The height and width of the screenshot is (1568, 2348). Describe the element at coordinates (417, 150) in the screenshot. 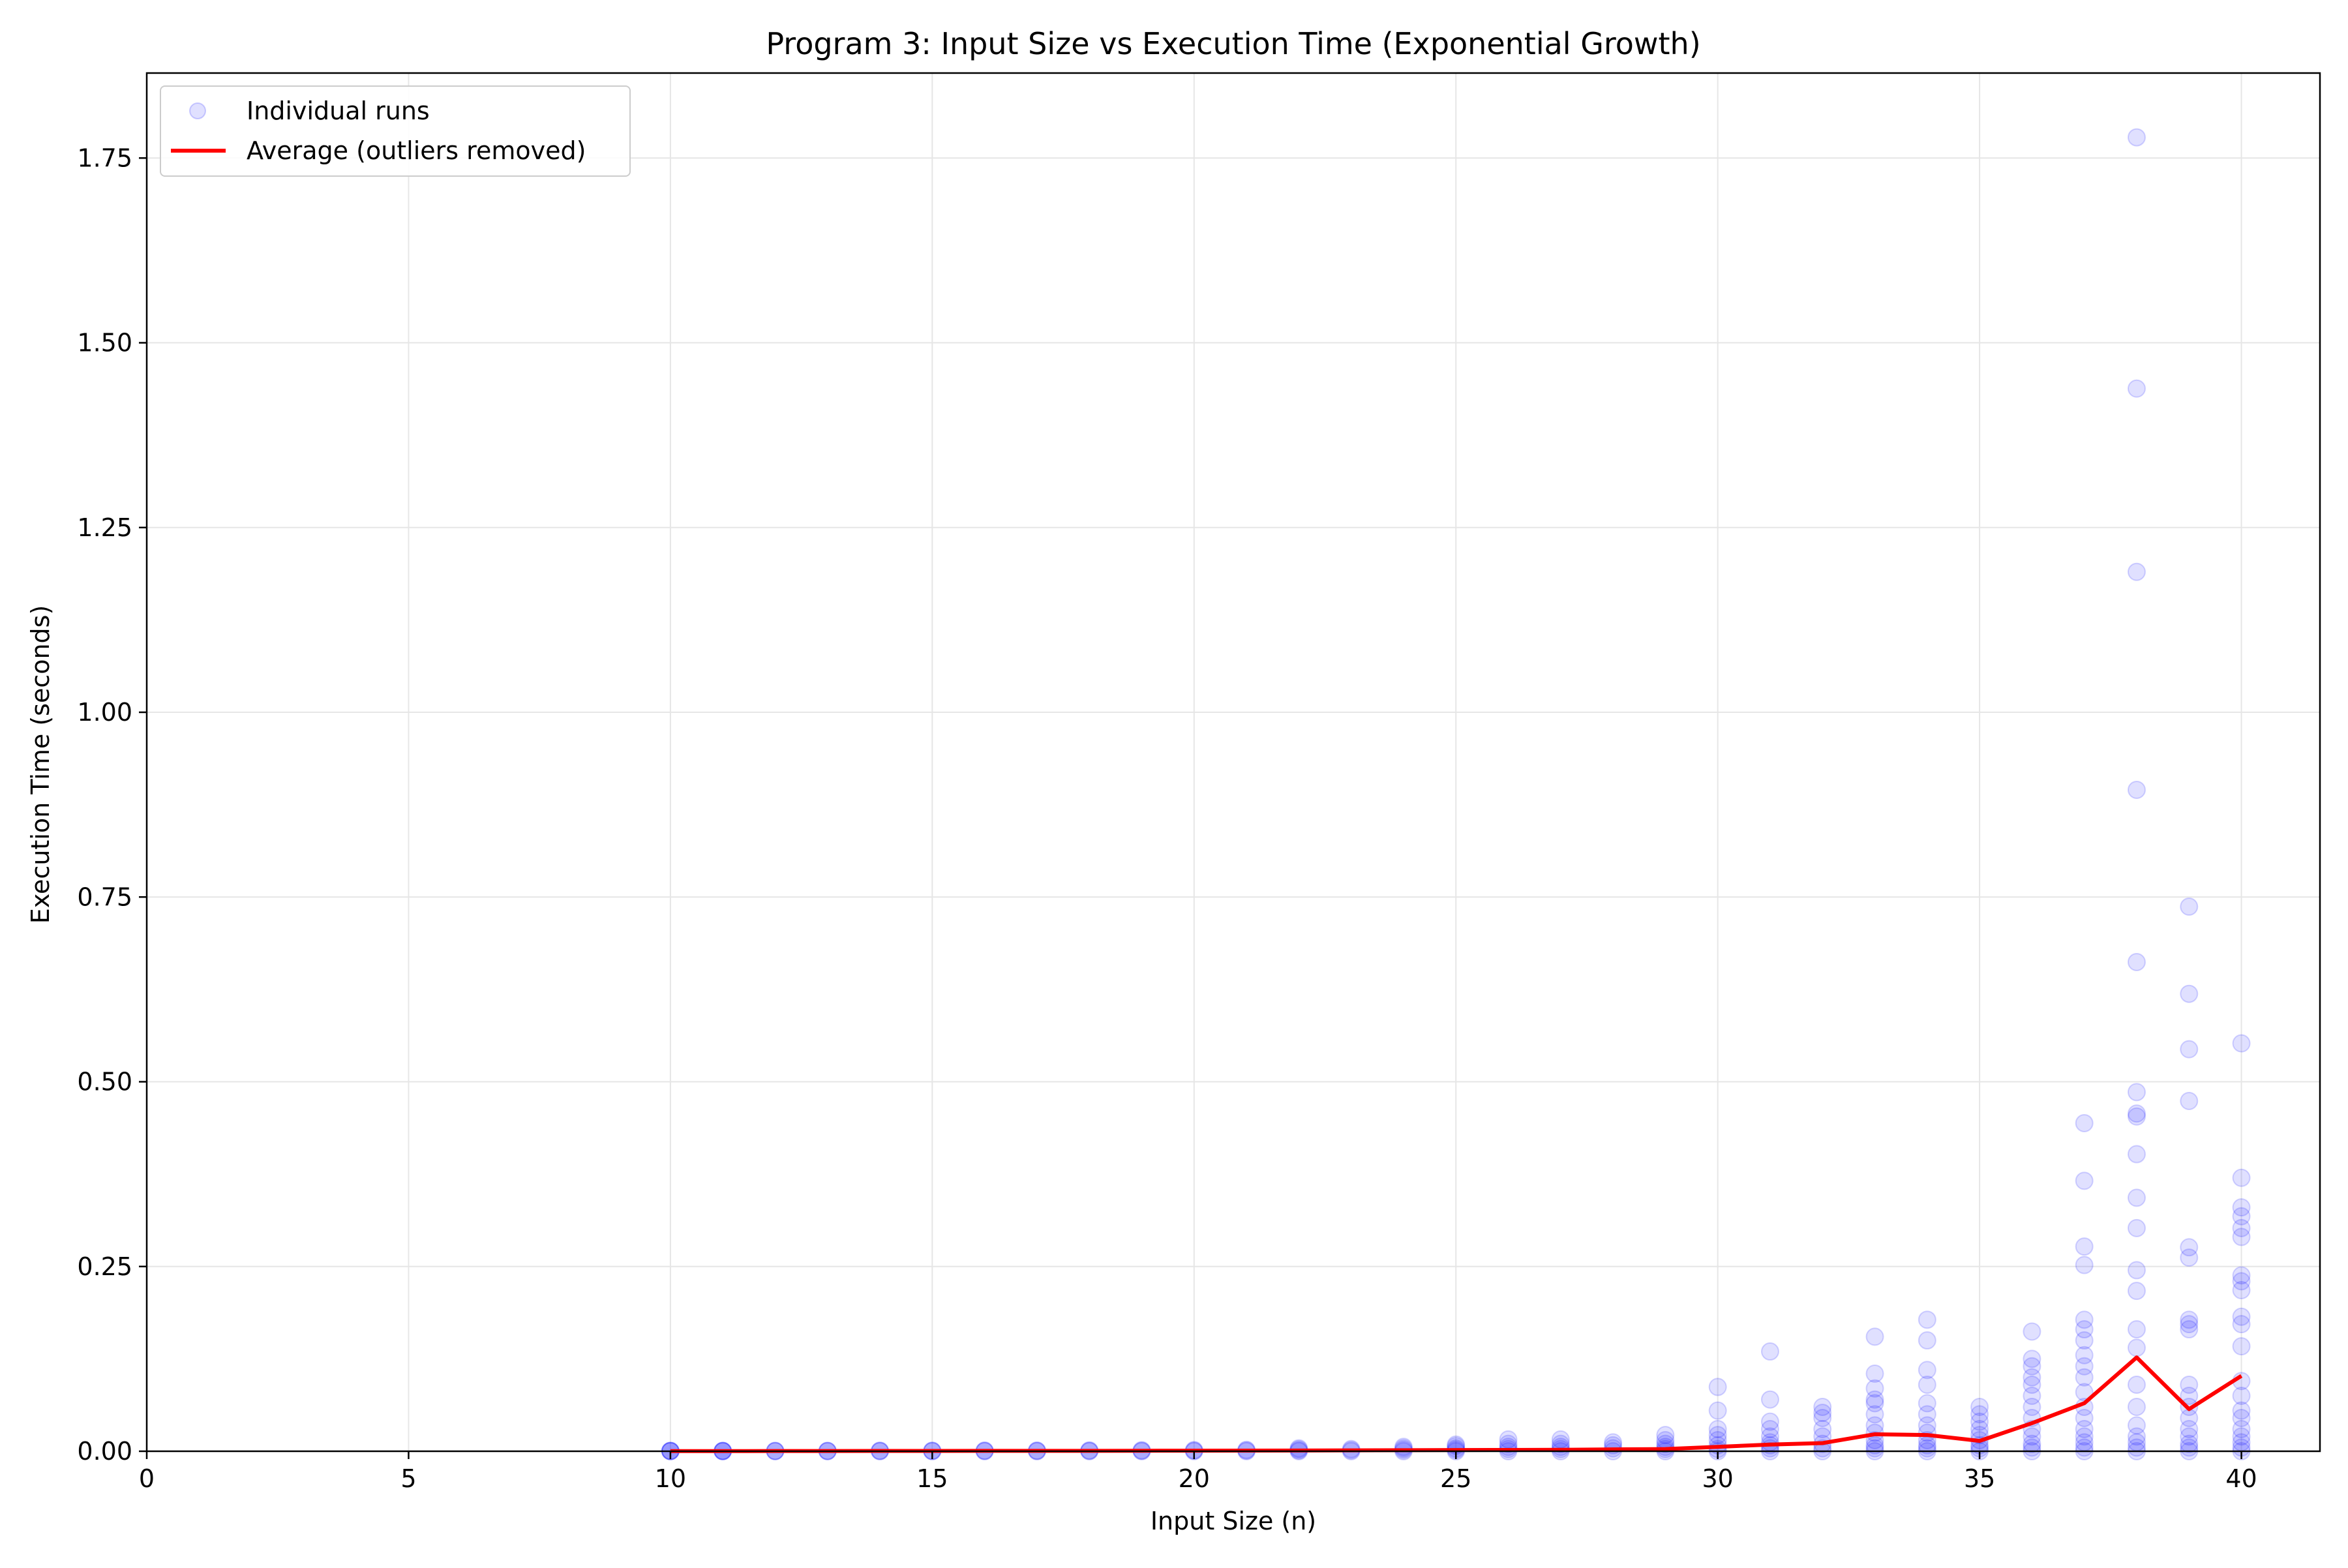

I see `legend-label-average: Average (outliers removed)` at that location.